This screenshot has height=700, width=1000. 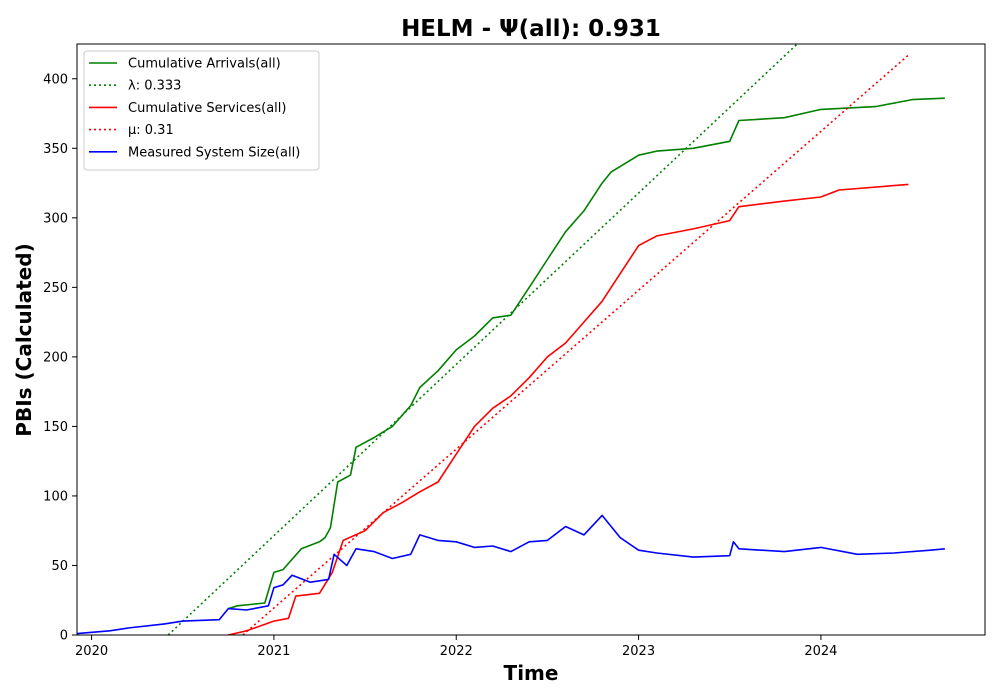 What do you see at coordinates (207, 108) in the screenshot?
I see `legend-label: Cumulative Services(all)` at bounding box center [207, 108].